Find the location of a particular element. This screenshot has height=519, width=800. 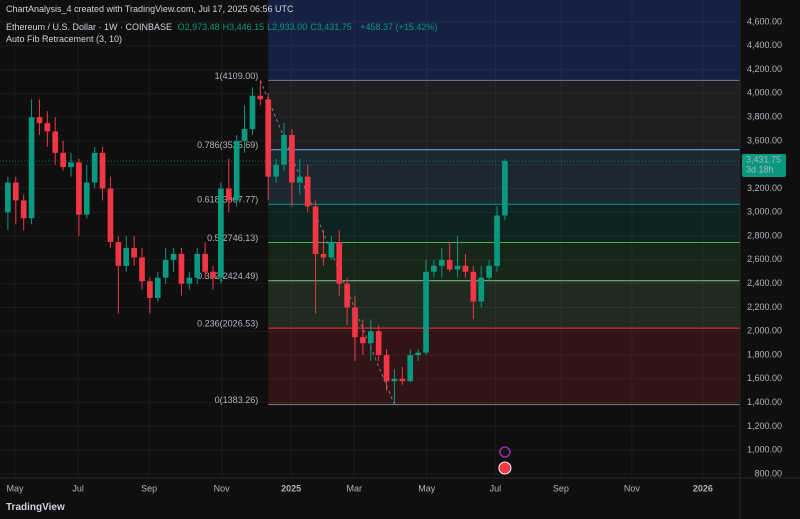

y-tick-label: 4,200.00 is located at coordinates (764, 69).